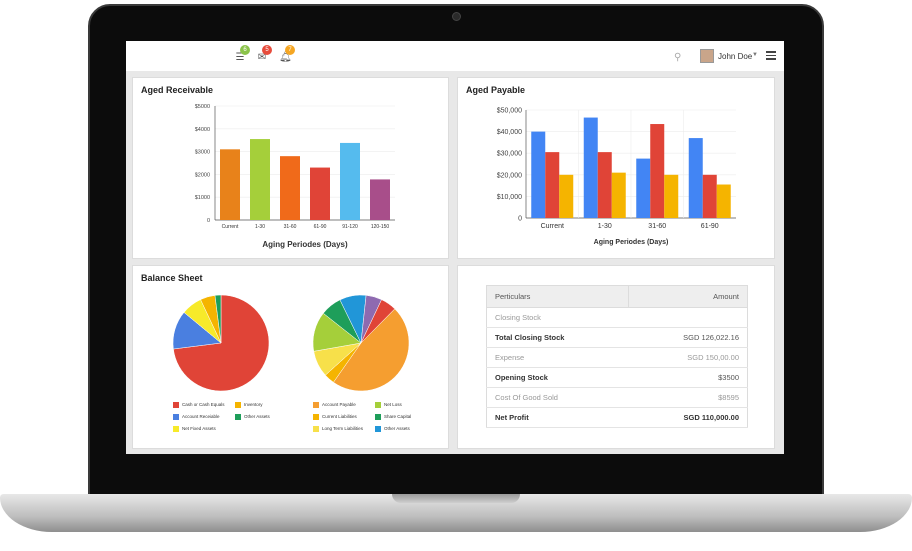 Image resolution: width=912 pixels, height=551 pixels. Describe the element at coordinates (202, 175) in the screenshot. I see `y-tick-label: $2000` at that location.